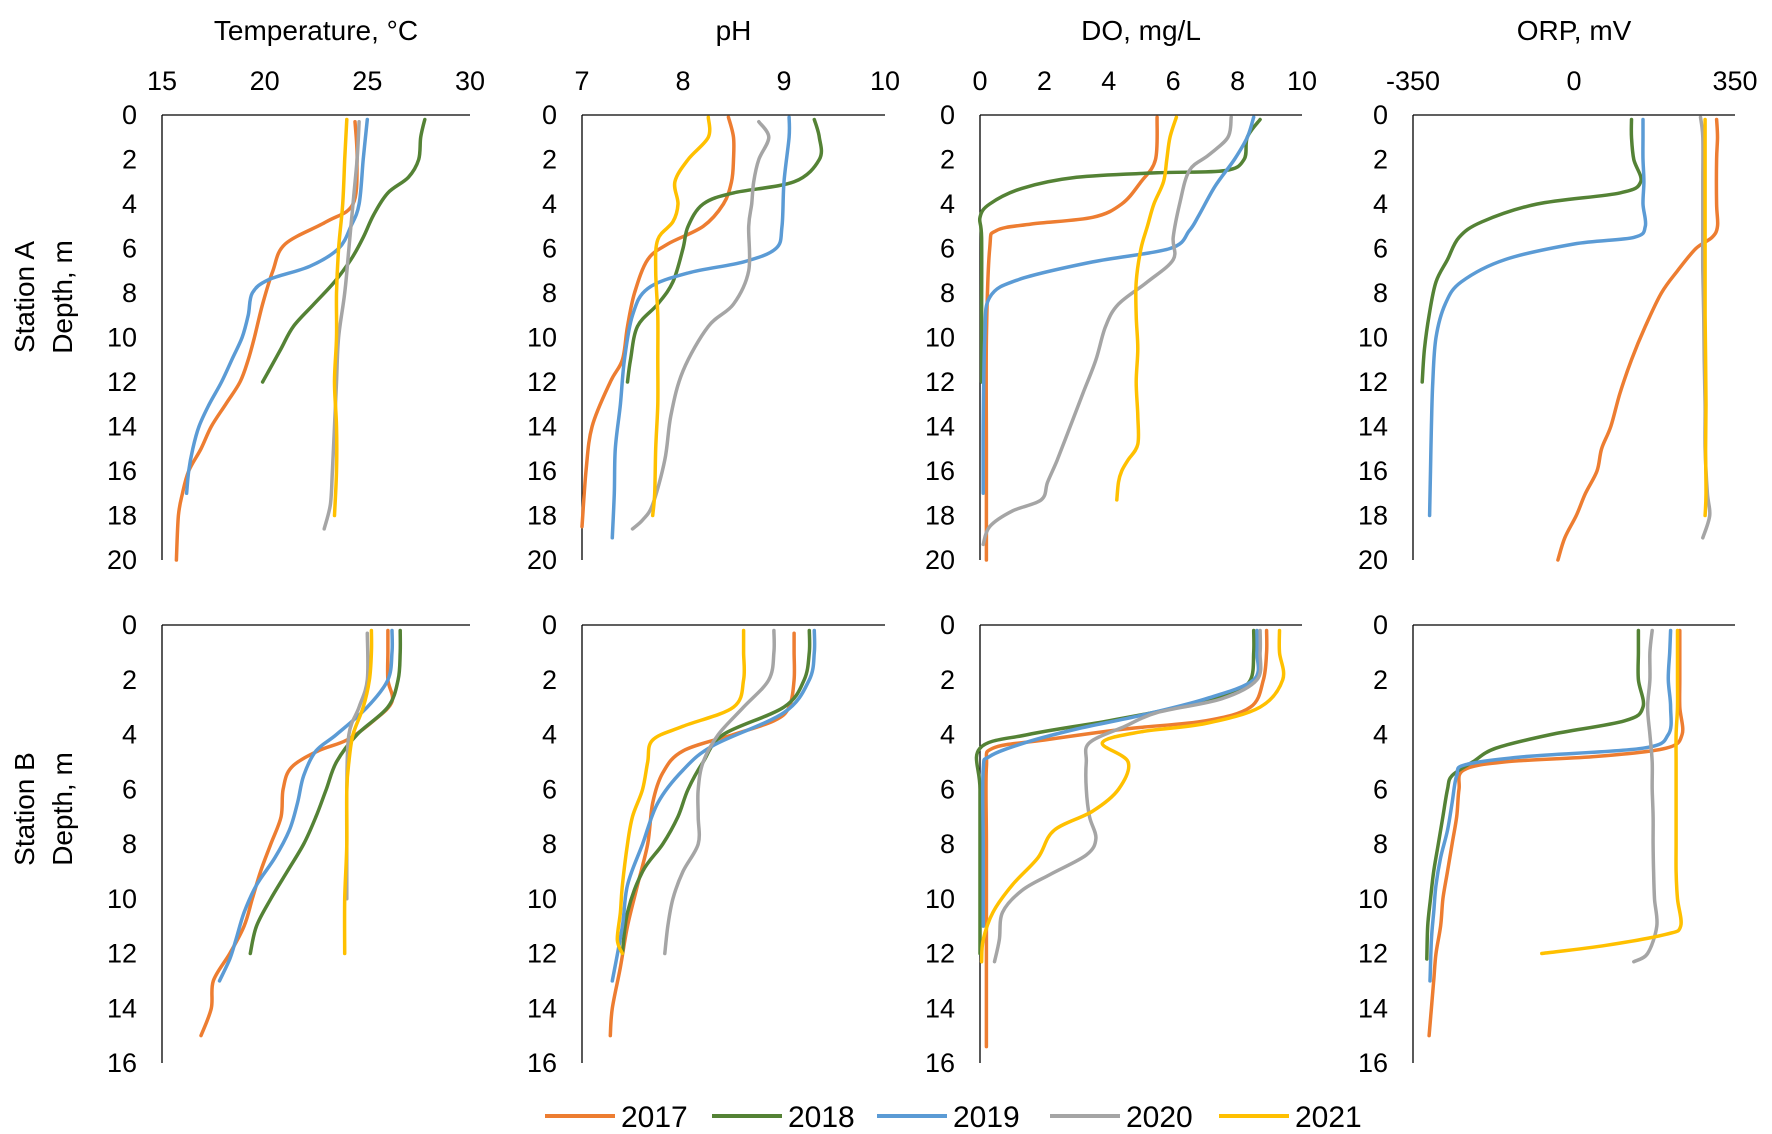 This screenshot has width=1772, height=1134. I want to click on panel-6: 0 2 4 6 8 10 12 14 16, so click(1113, 844).